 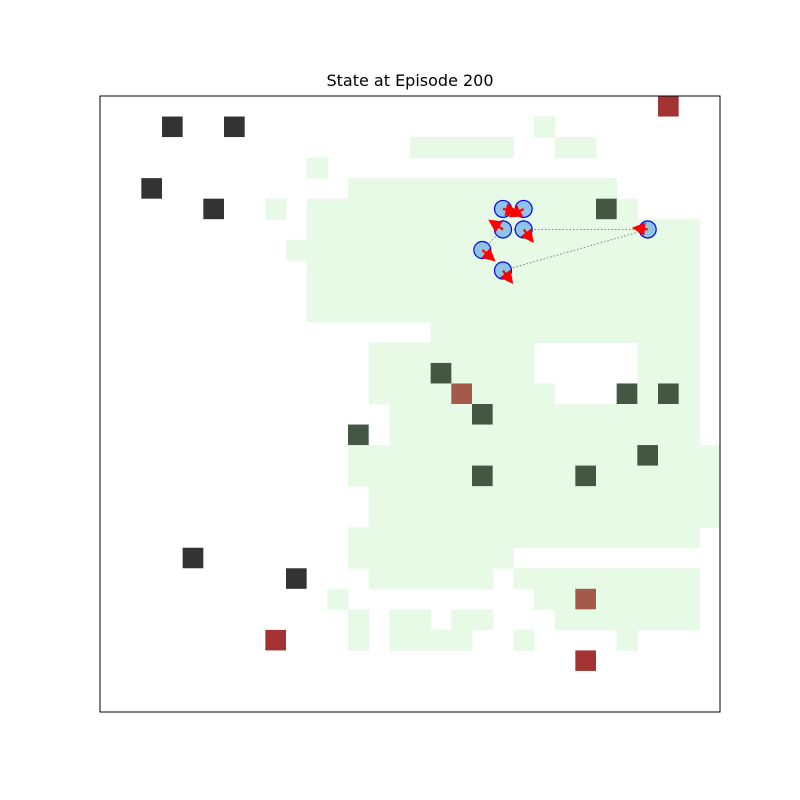 I want to click on agent-link, so click(x=575, y=250).